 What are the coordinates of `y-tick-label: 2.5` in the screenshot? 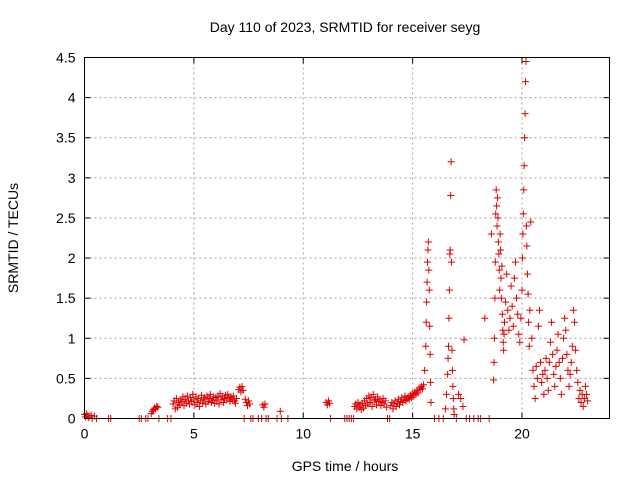 It's located at (66, 218).